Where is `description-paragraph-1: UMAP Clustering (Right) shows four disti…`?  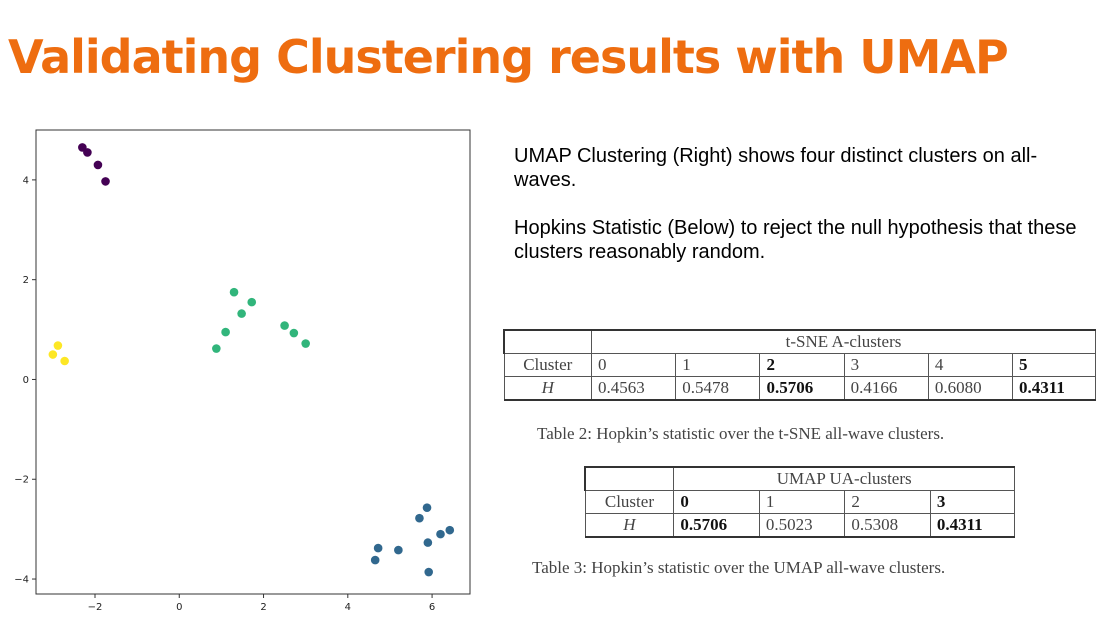 description-paragraph-1: UMAP Clustering (Right) shows four disti… is located at coordinates (776, 168).